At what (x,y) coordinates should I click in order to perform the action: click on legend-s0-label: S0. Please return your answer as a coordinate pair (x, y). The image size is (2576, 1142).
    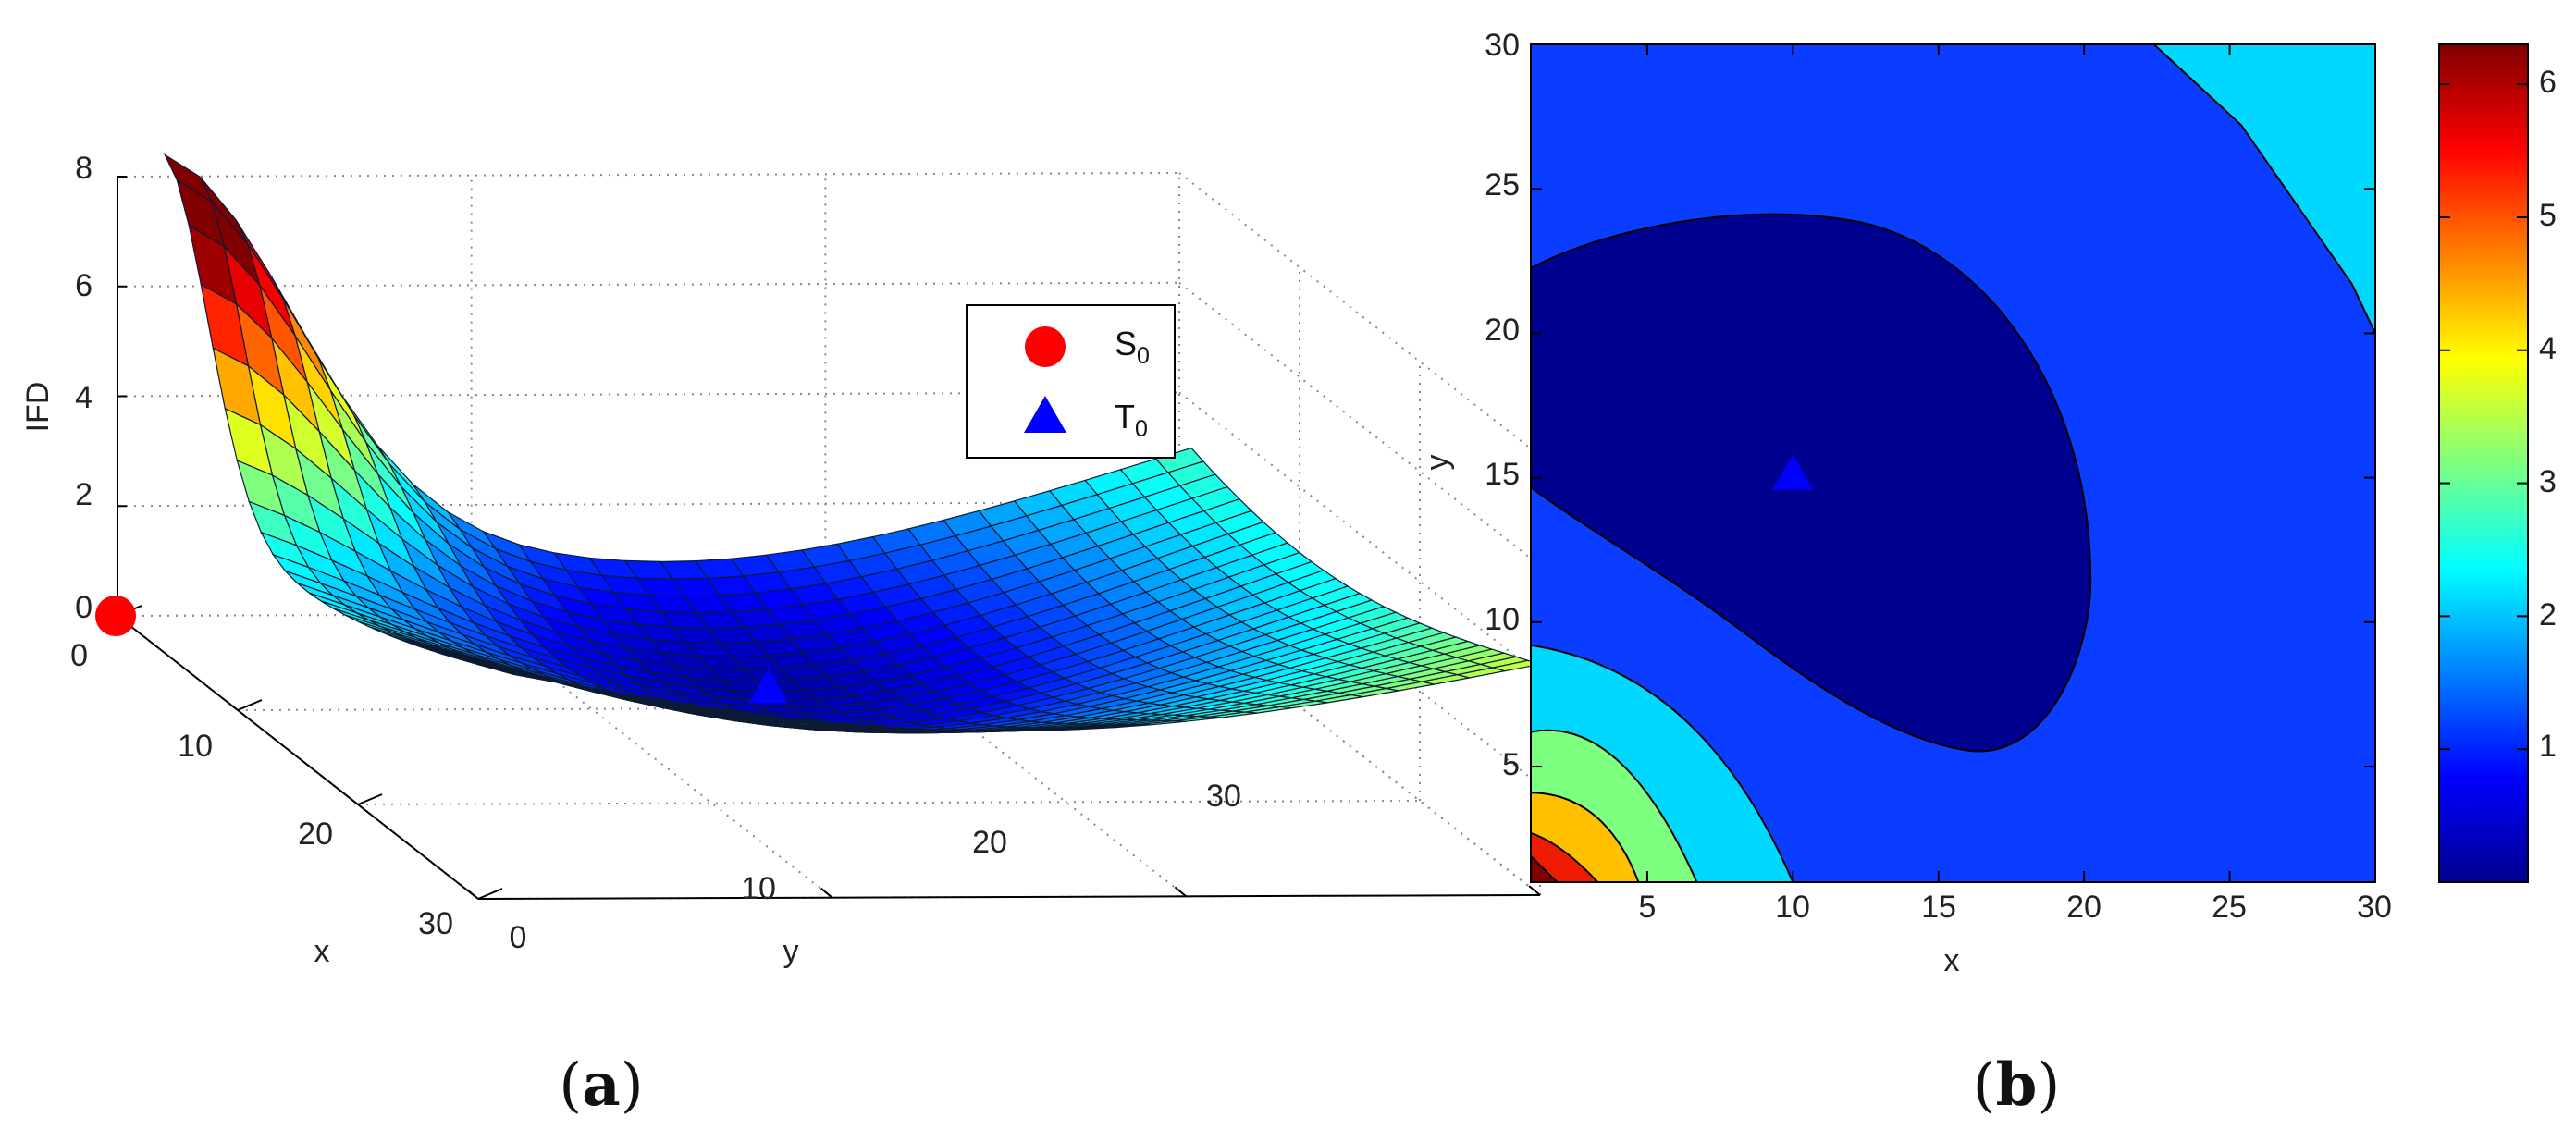
    Looking at the image, I should click on (1132, 347).